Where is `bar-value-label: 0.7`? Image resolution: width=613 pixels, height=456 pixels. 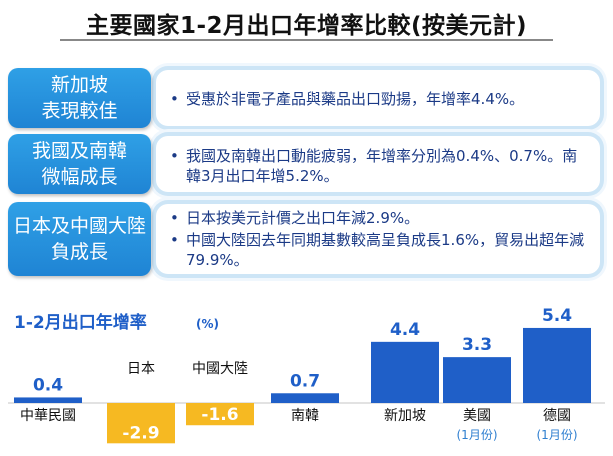 bar-value-label: 0.7 is located at coordinates (305, 381).